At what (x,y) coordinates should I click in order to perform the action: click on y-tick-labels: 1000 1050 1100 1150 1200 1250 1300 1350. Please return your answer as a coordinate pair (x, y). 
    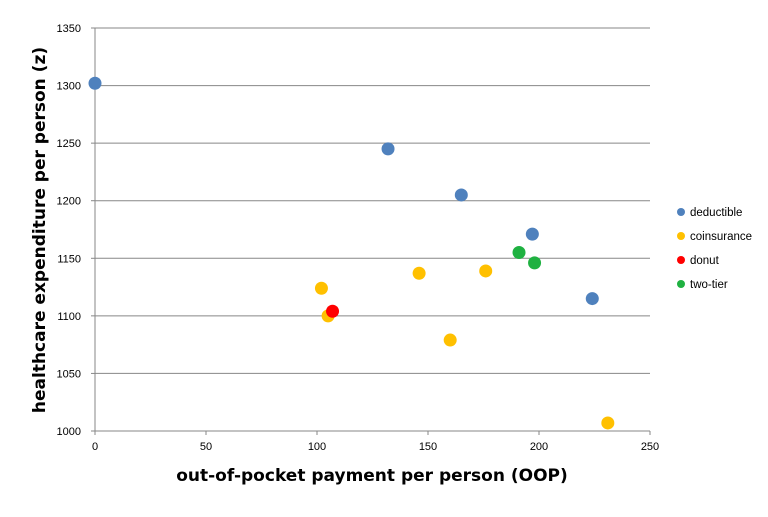
    Looking at the image, I should click on (69, 230).